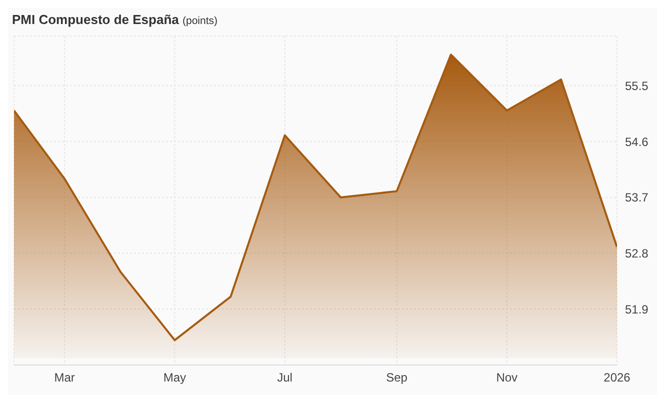 Image resolution: width=665 pixels, height=403 pixels. Describe the element at coordinates (64, 377) in the screenshot. I see `x-tick-label: Mar` at that location.